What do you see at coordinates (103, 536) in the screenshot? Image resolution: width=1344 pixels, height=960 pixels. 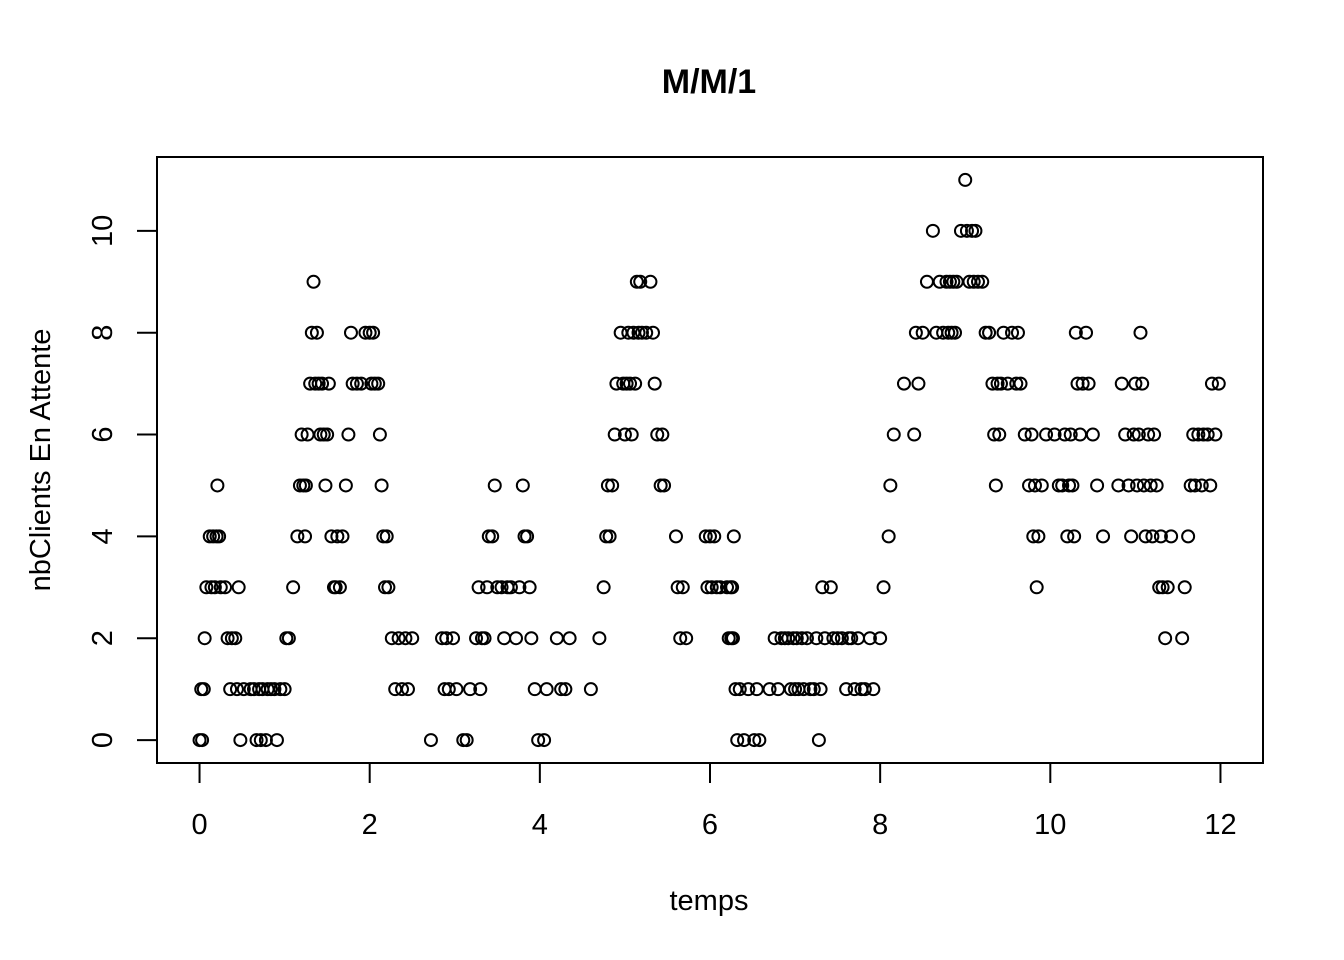 I see `y-tick-label: 4` at bounding box center [103, 536].